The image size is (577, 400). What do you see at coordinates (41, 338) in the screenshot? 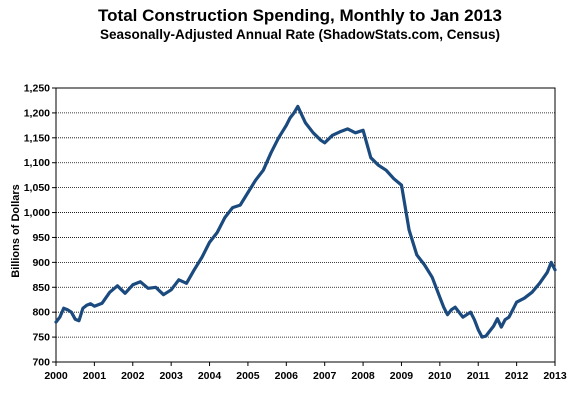
I see `y-tick-label: 750` at bounding box center [41, 338].